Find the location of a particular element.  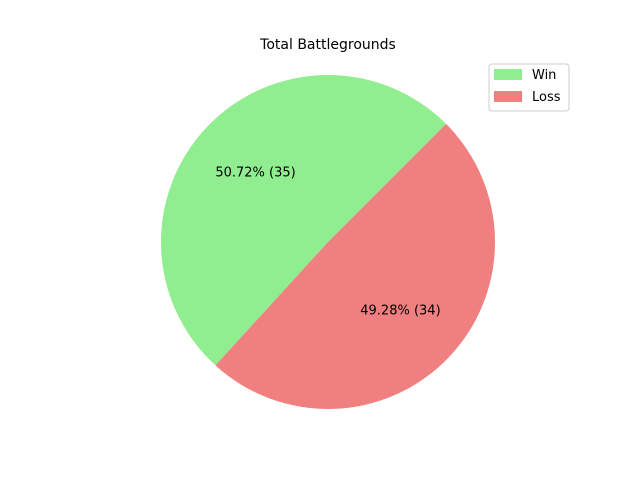

legend-swatch-win is located at coordinates (508, 74).